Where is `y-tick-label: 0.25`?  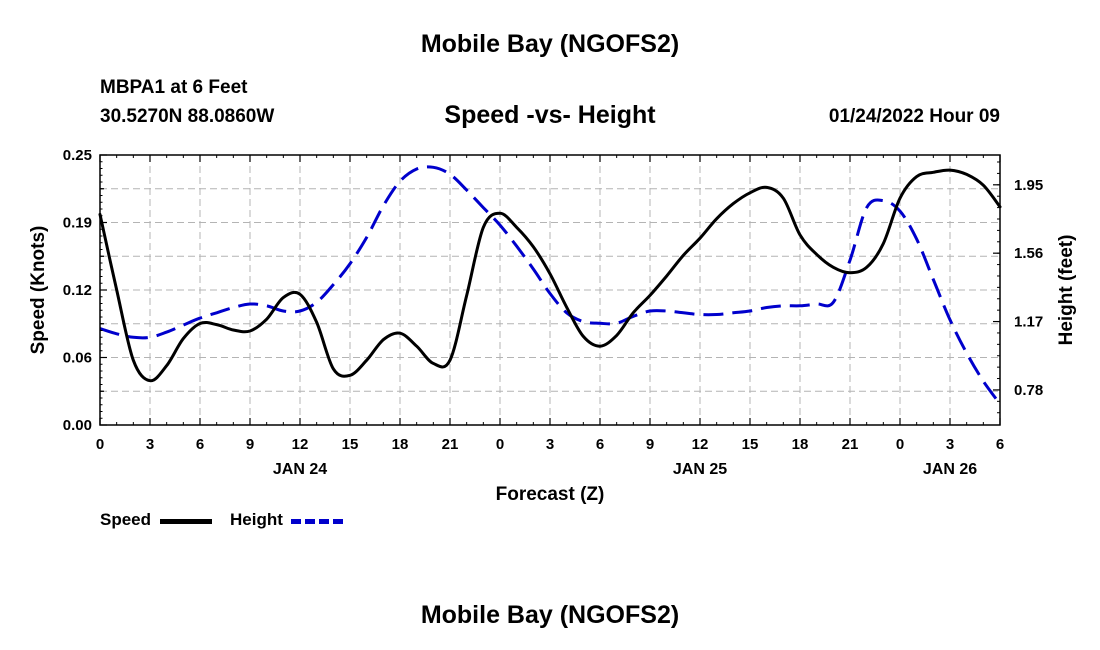 y-tick-label: 0.25 is located at coordinates (77, 155).